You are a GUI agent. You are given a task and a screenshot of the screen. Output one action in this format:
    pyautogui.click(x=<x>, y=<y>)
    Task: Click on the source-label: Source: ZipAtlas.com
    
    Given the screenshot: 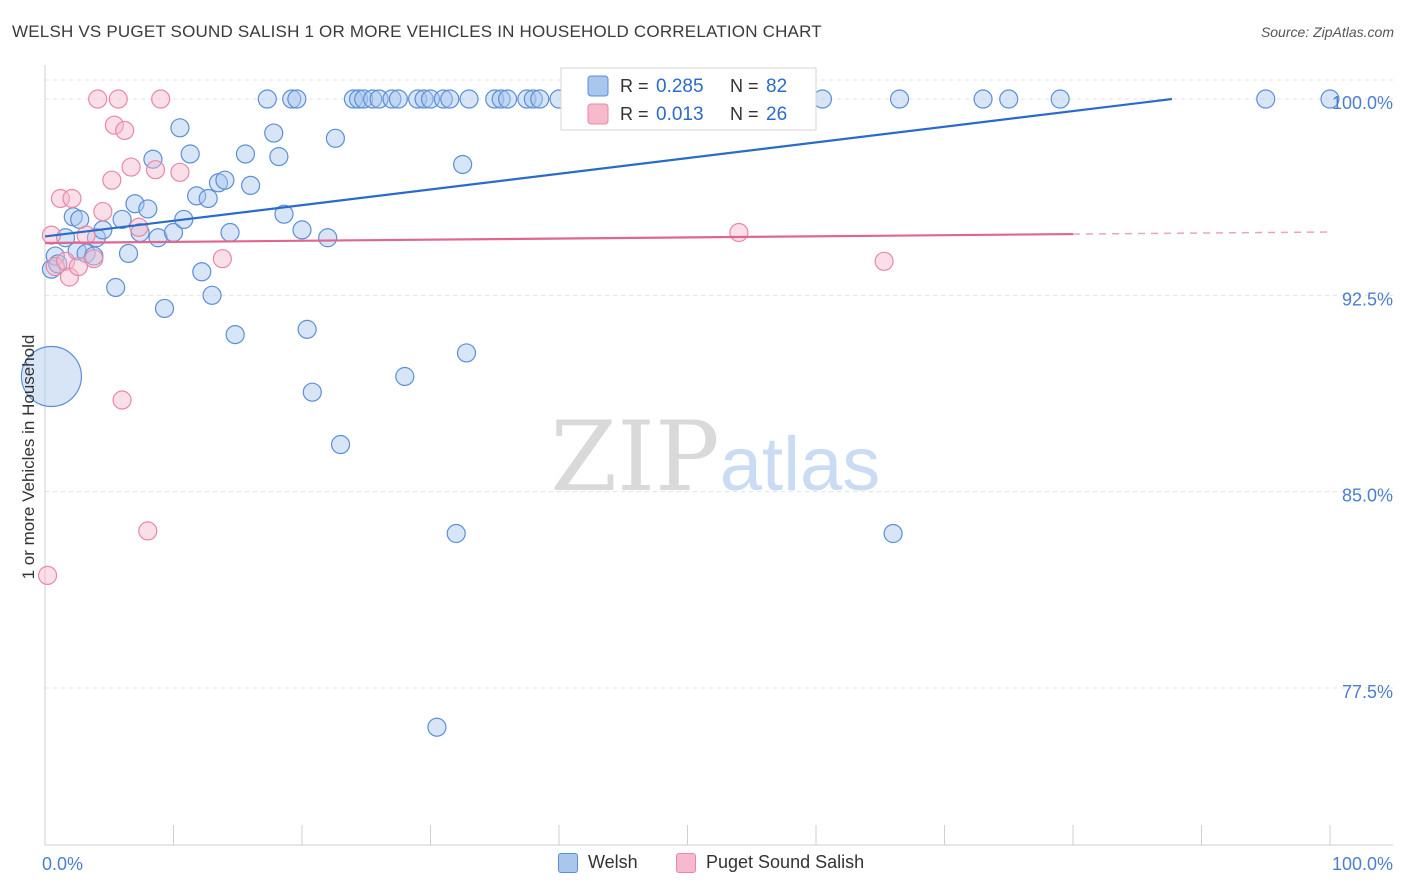 What is the action you would take?
    pyautogui.click(x=1327, y=32)
    